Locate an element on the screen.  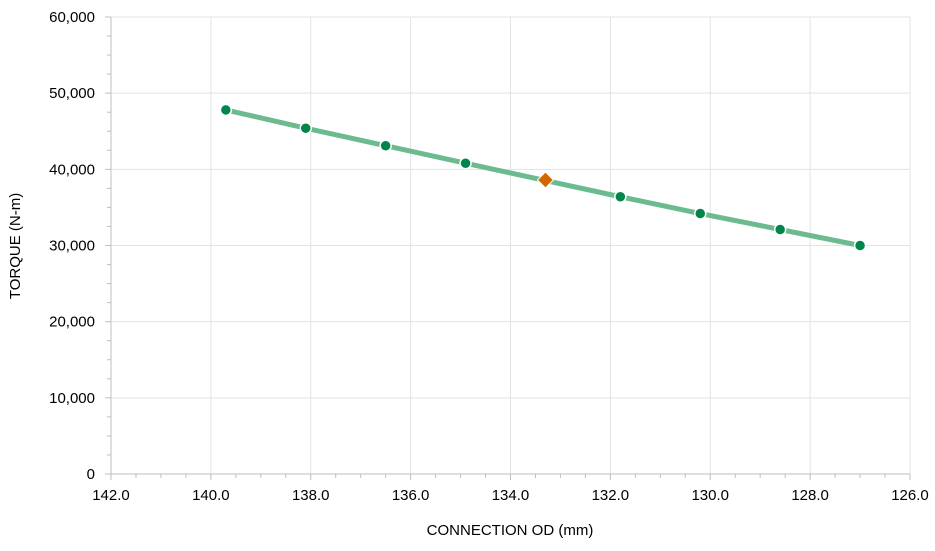
y-tick-label: 60,000 is located at coordinates (72, 17).